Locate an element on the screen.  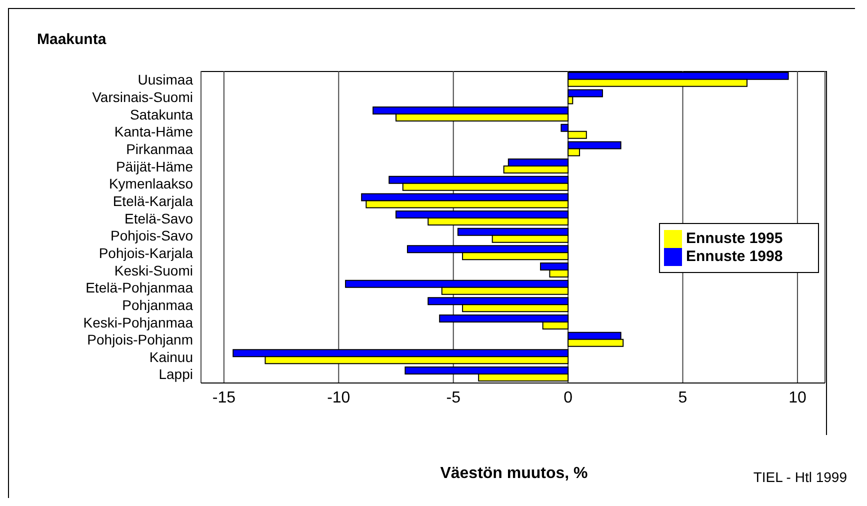
y-tick-label: Pohjois-Pohjanm is located at coordinates (140, 340).